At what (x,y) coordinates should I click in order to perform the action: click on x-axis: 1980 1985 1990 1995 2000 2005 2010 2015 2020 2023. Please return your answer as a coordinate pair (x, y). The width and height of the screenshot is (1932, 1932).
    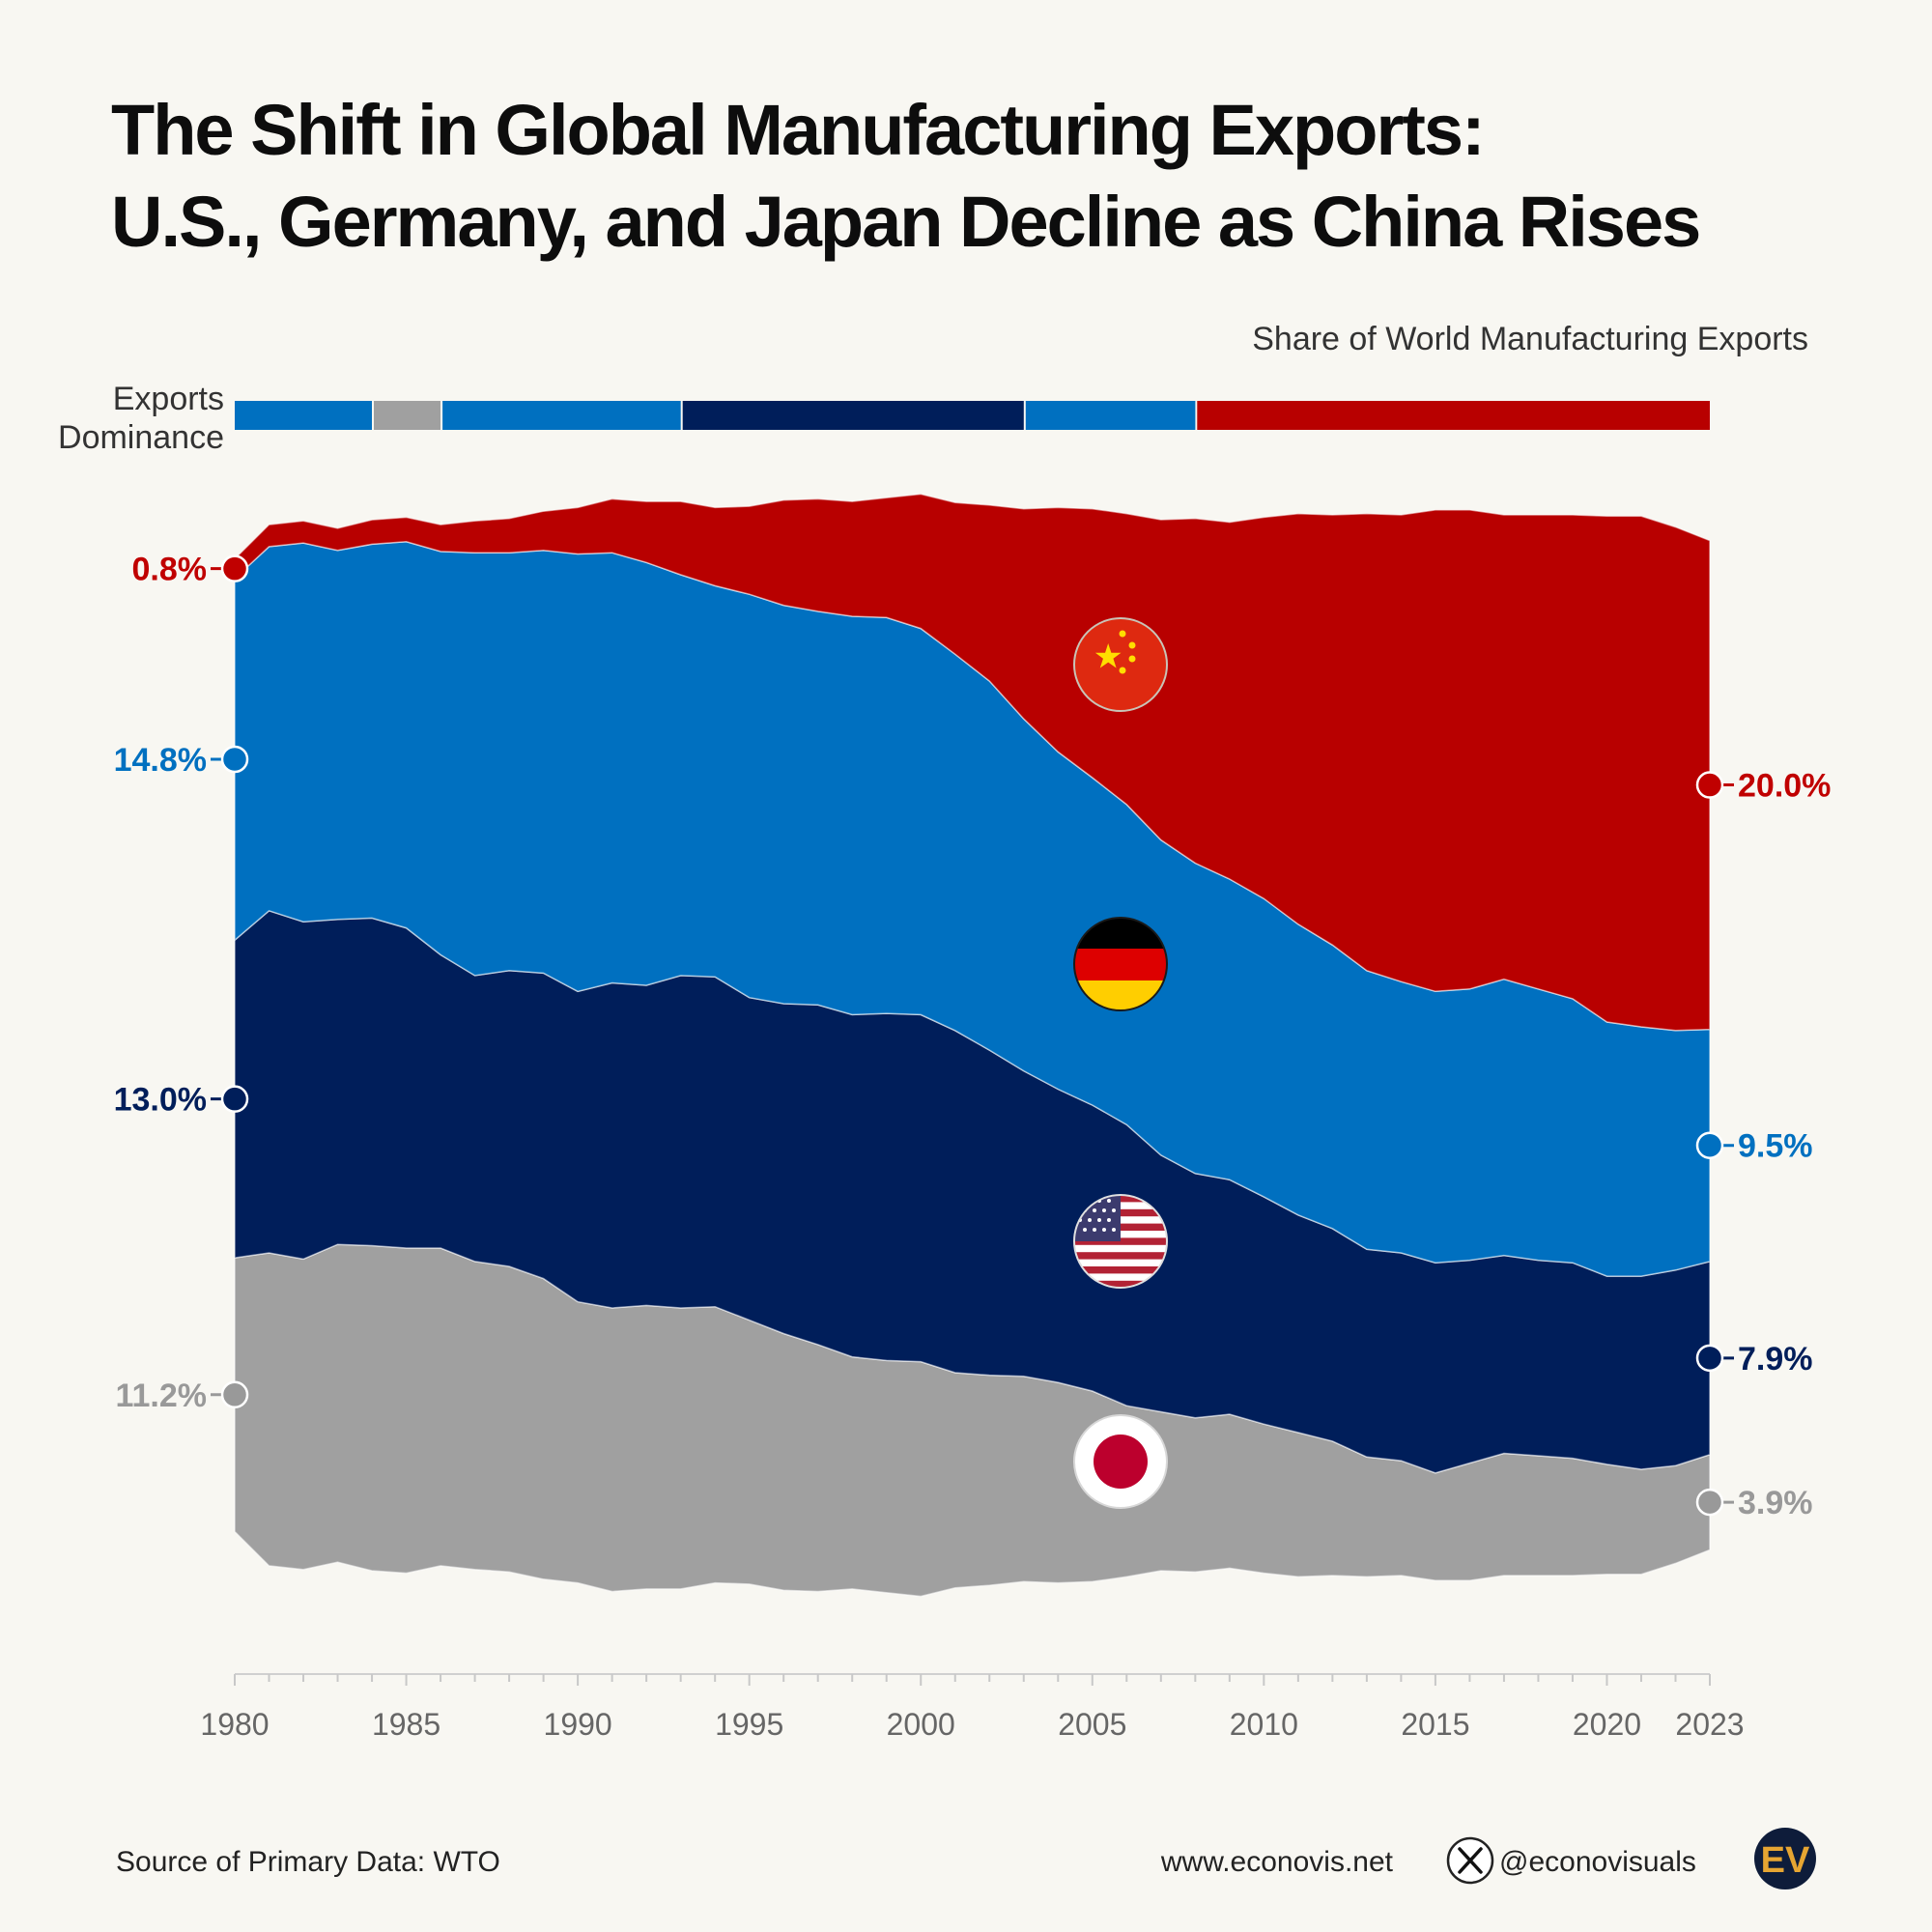
    Looking at the image, I should click on (972, 1707).